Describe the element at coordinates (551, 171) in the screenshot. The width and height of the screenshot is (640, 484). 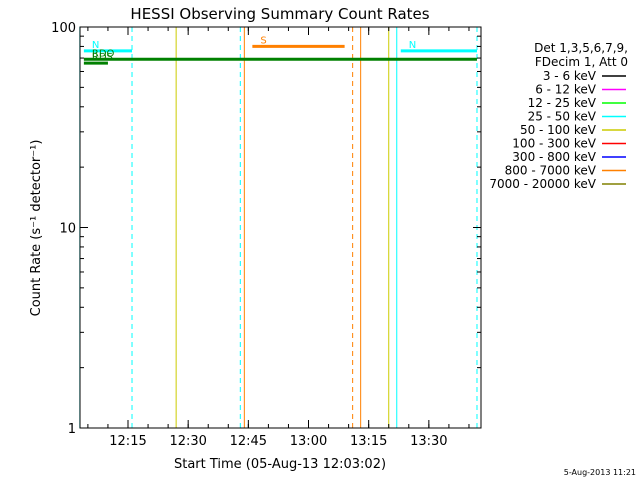
I see `legend-label-7: 800 - 7000 keV` at that location.